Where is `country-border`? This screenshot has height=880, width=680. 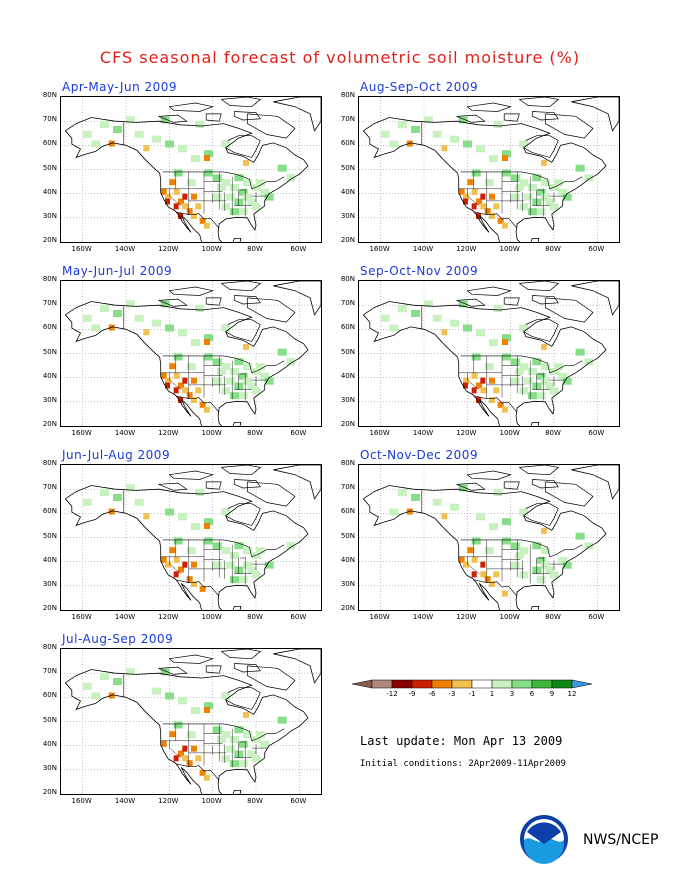 country-border is located at coordinates (223, 364).